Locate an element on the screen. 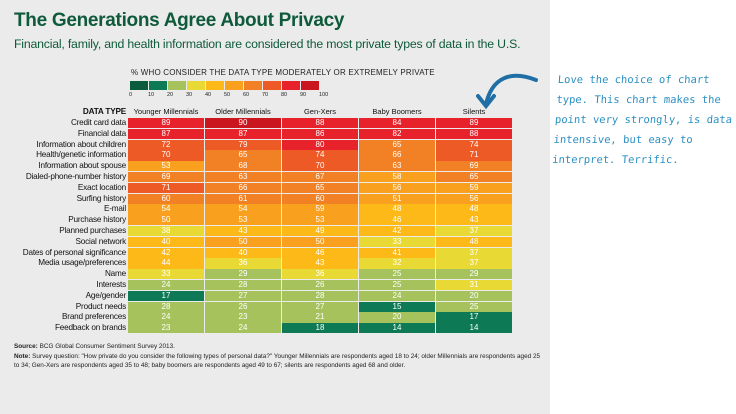  row-header: DATA TYPE is located at coordinates (104, 111).